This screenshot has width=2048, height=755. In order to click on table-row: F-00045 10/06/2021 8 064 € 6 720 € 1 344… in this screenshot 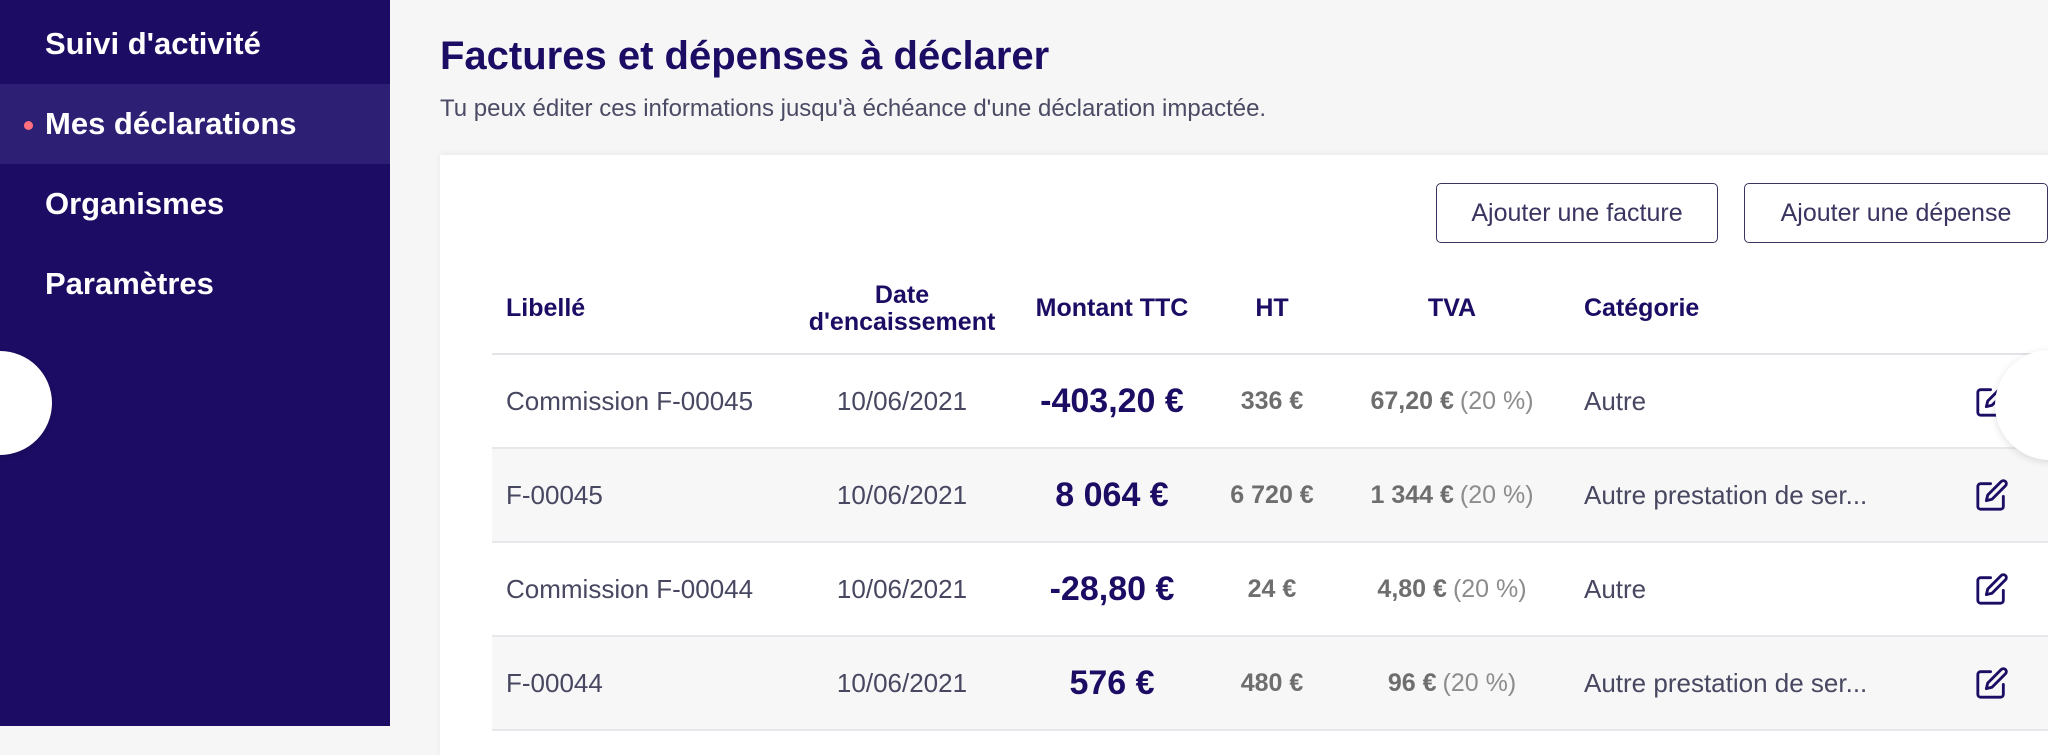, I will do `click(1270, 496)`.